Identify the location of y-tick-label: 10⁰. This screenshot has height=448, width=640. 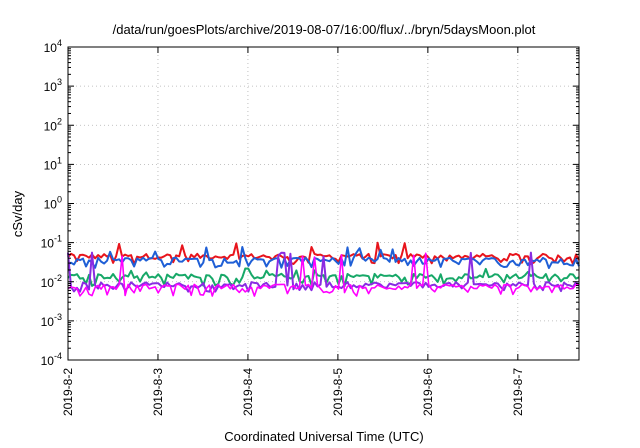
(53, 203).